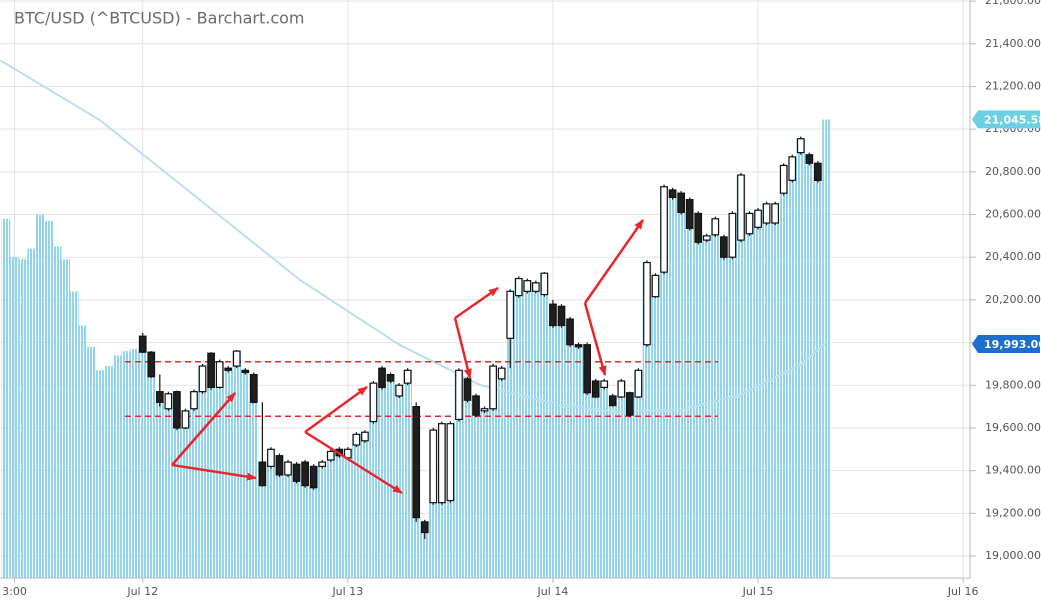 The width and height of the screenshot is (1041, 601). Describe the element at coordinates (1013, 512) in the screenshot. I see `y-tick-label: 19,200.00` at that location.